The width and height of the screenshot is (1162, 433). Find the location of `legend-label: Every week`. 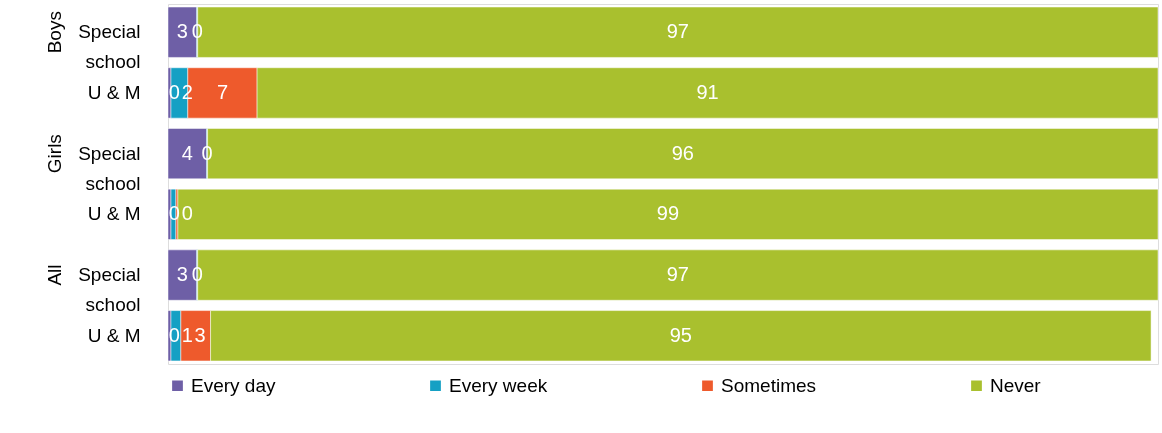

legend-label: Every week is located at coordinates (498, 385).